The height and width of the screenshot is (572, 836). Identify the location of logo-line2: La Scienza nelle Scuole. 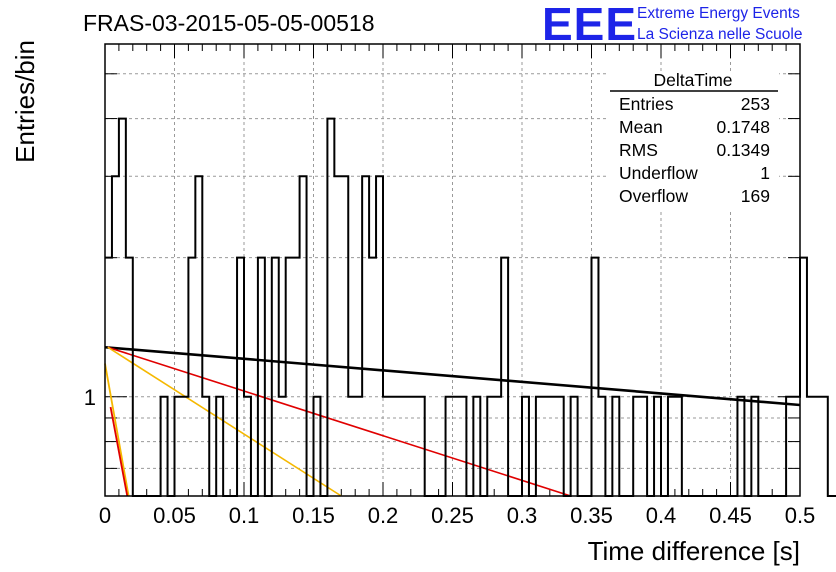
(719, 34).